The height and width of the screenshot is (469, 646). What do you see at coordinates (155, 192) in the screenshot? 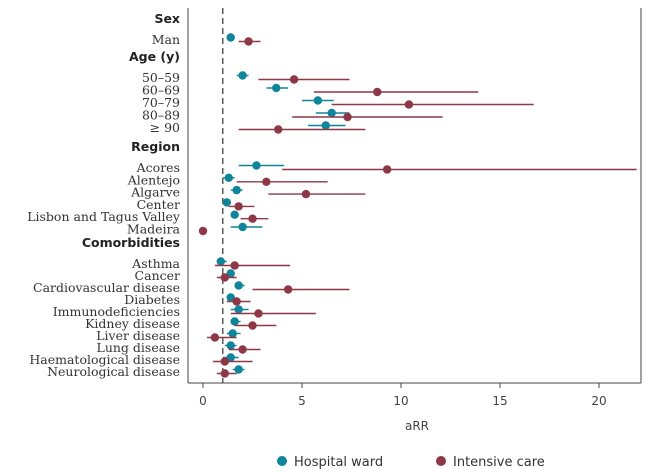
I see `row-label: Algarve` at bounding box center [155, 192].